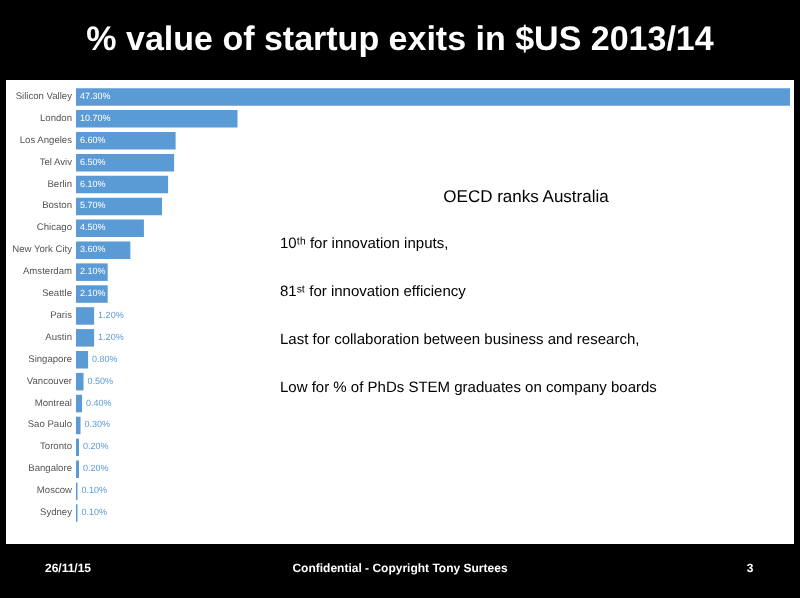 This screenshot has width=800, height=598. What do you see at coordinates (400, 39) in the screenshot?
I see `chart-title: % value of startup exits in $US 2013/14` at bounding box center [400, 39].